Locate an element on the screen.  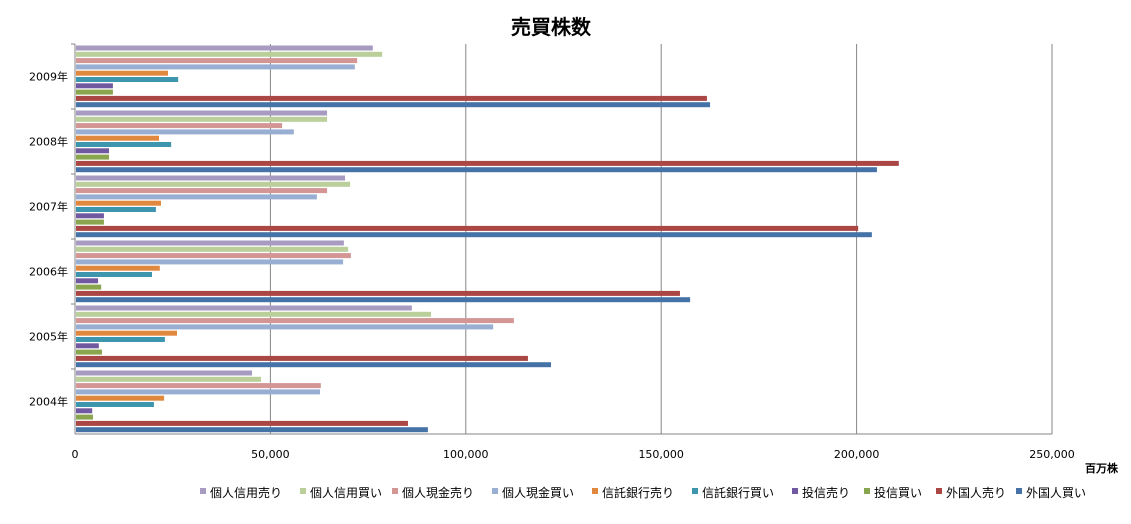
y-tick-label: 2008年 is located at coordinates (48, 142).